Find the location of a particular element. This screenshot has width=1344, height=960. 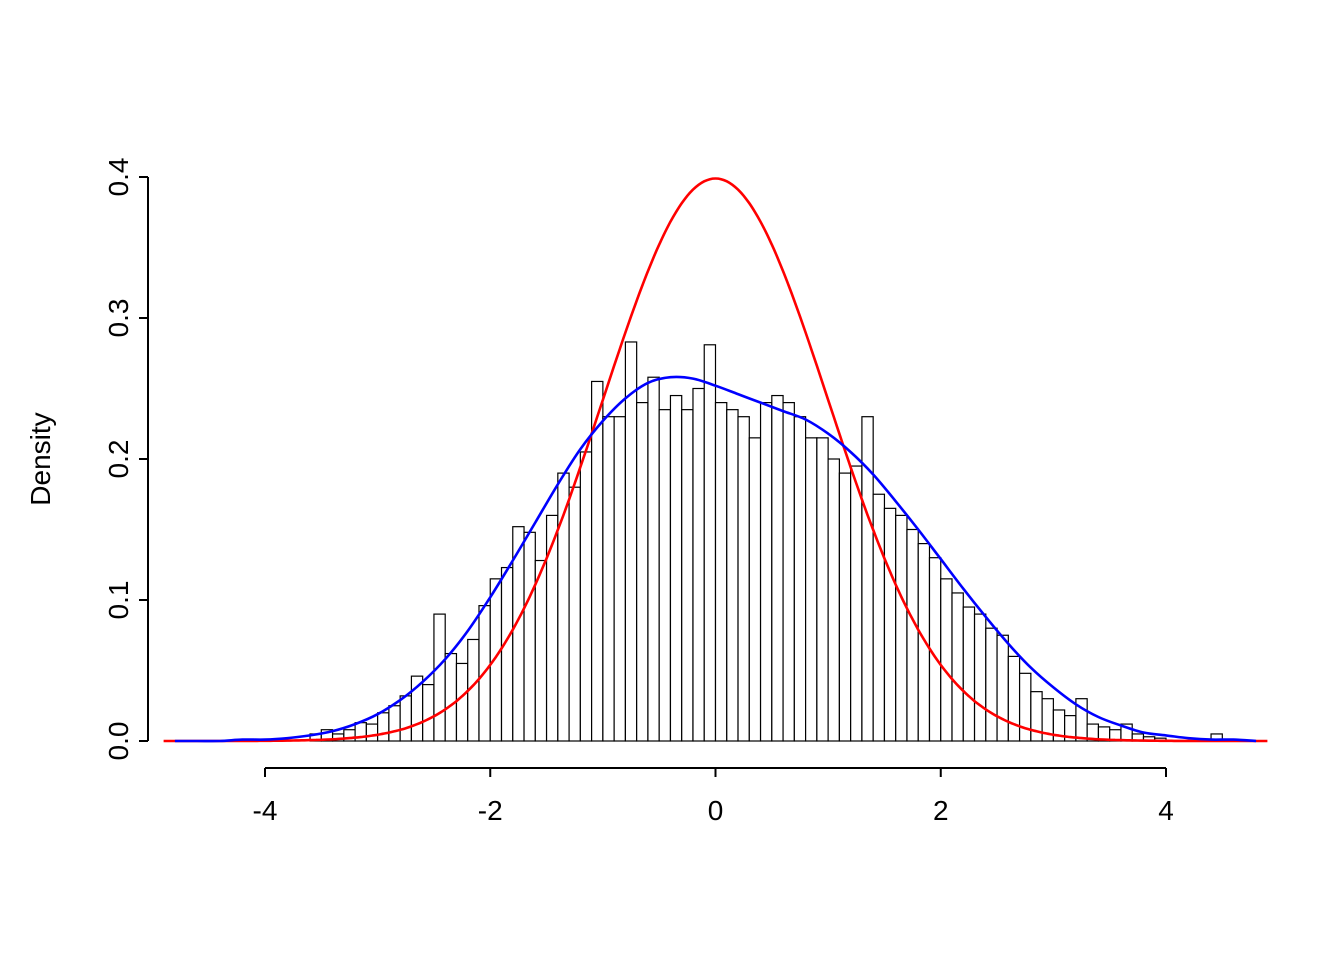

x-tick-label: -2 is located at coordinates (490, 810).